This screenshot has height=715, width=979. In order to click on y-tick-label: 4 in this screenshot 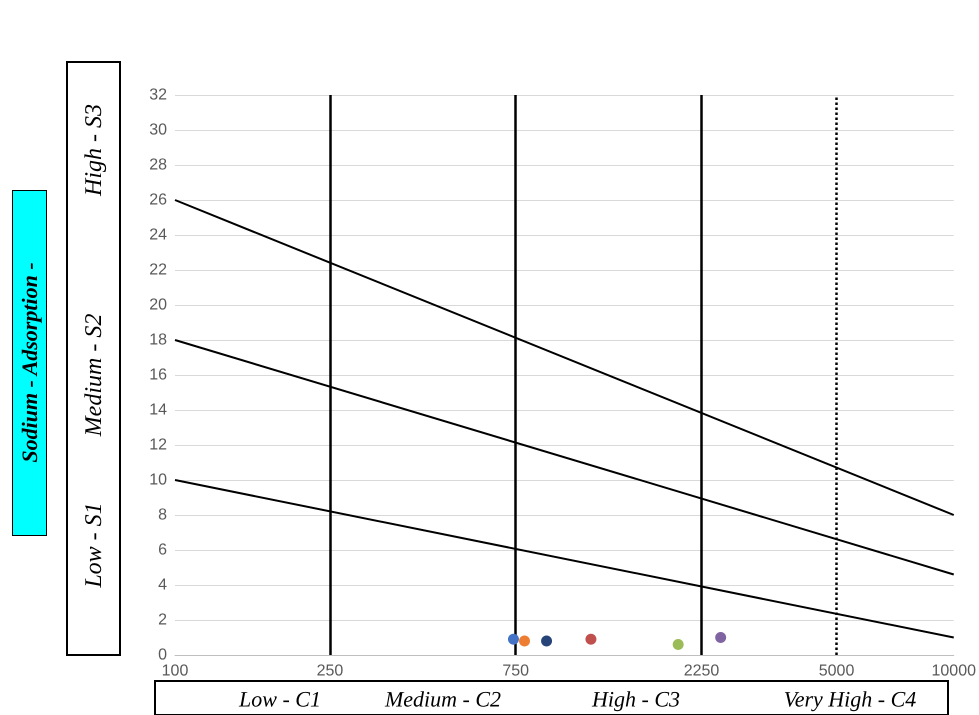, I will do `click(163, 585)`.